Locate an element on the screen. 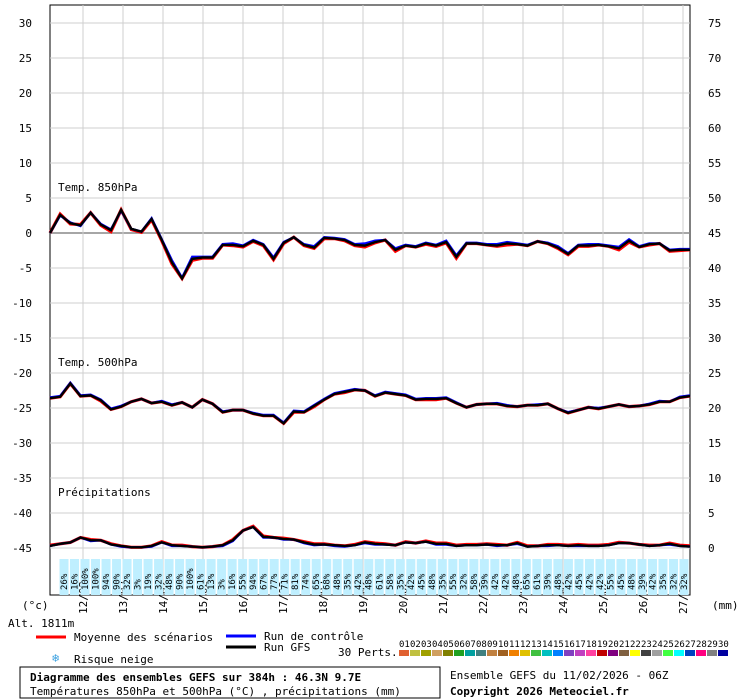 The height and width of the screenshot is (700, 740). legend-mean-label: Moyenne des scénarios is located at coordinates (143, 637).